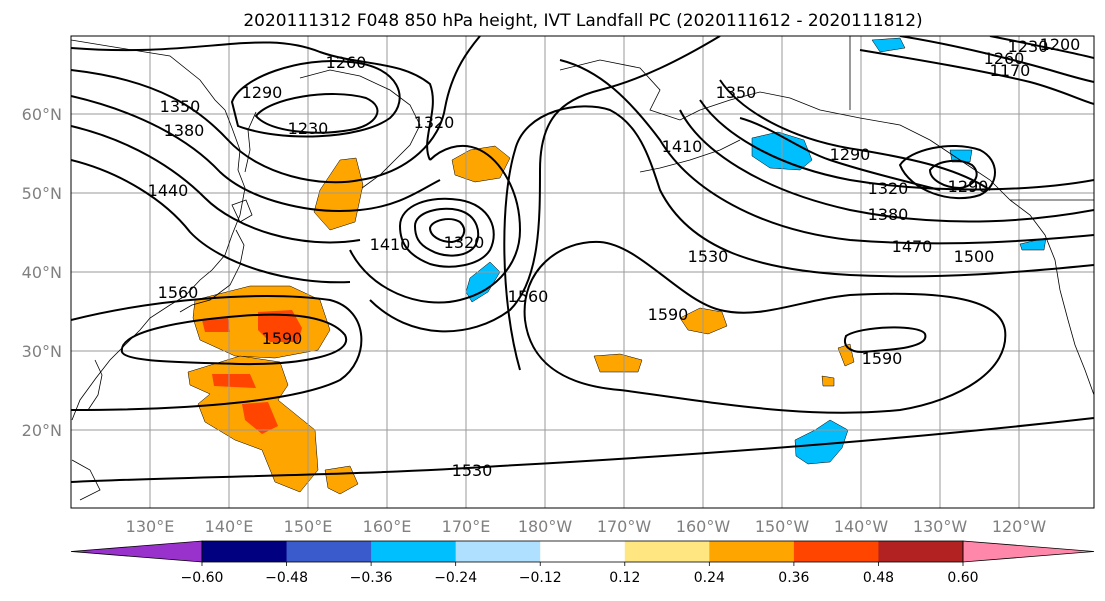 This screenshot has height=601, width=1105. Describe the element at coordinates (387, 526) in the screenshot. I see `lon-tick: 160°E` at that location.